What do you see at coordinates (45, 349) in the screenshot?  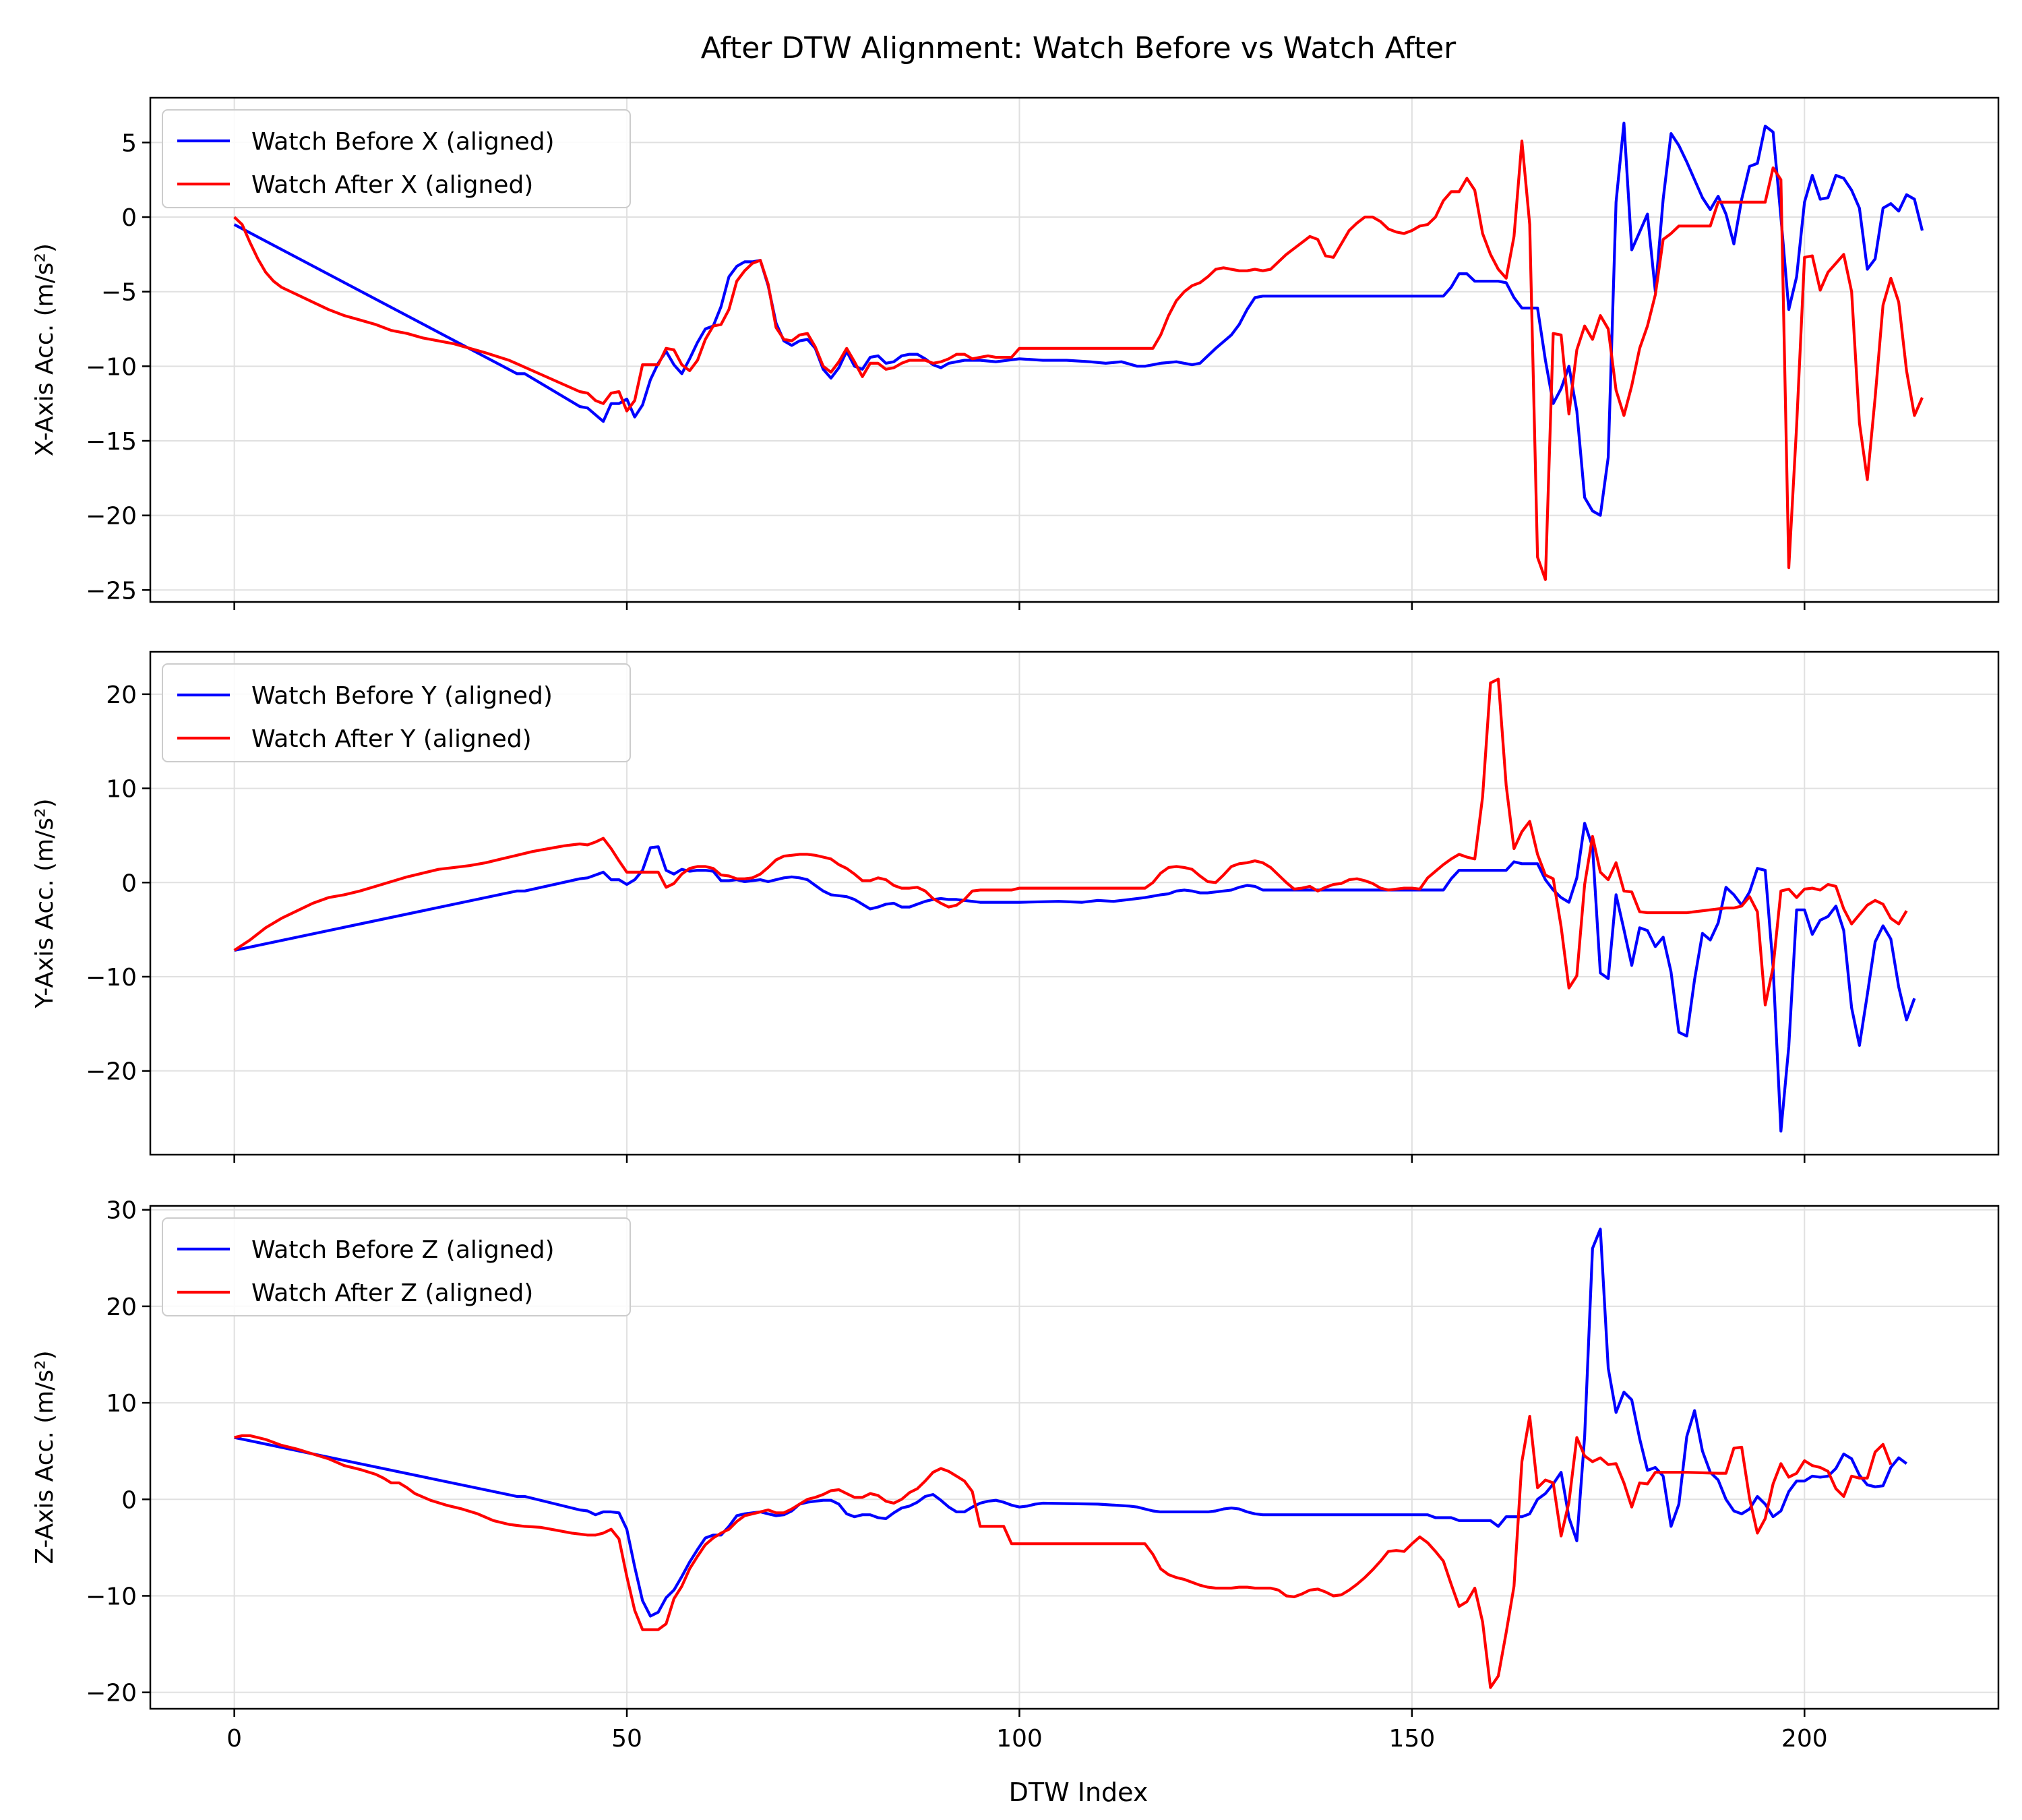 I see `y-axis-label: X-Axis Acc. (m/s²)` at bounding box center [45, 349].